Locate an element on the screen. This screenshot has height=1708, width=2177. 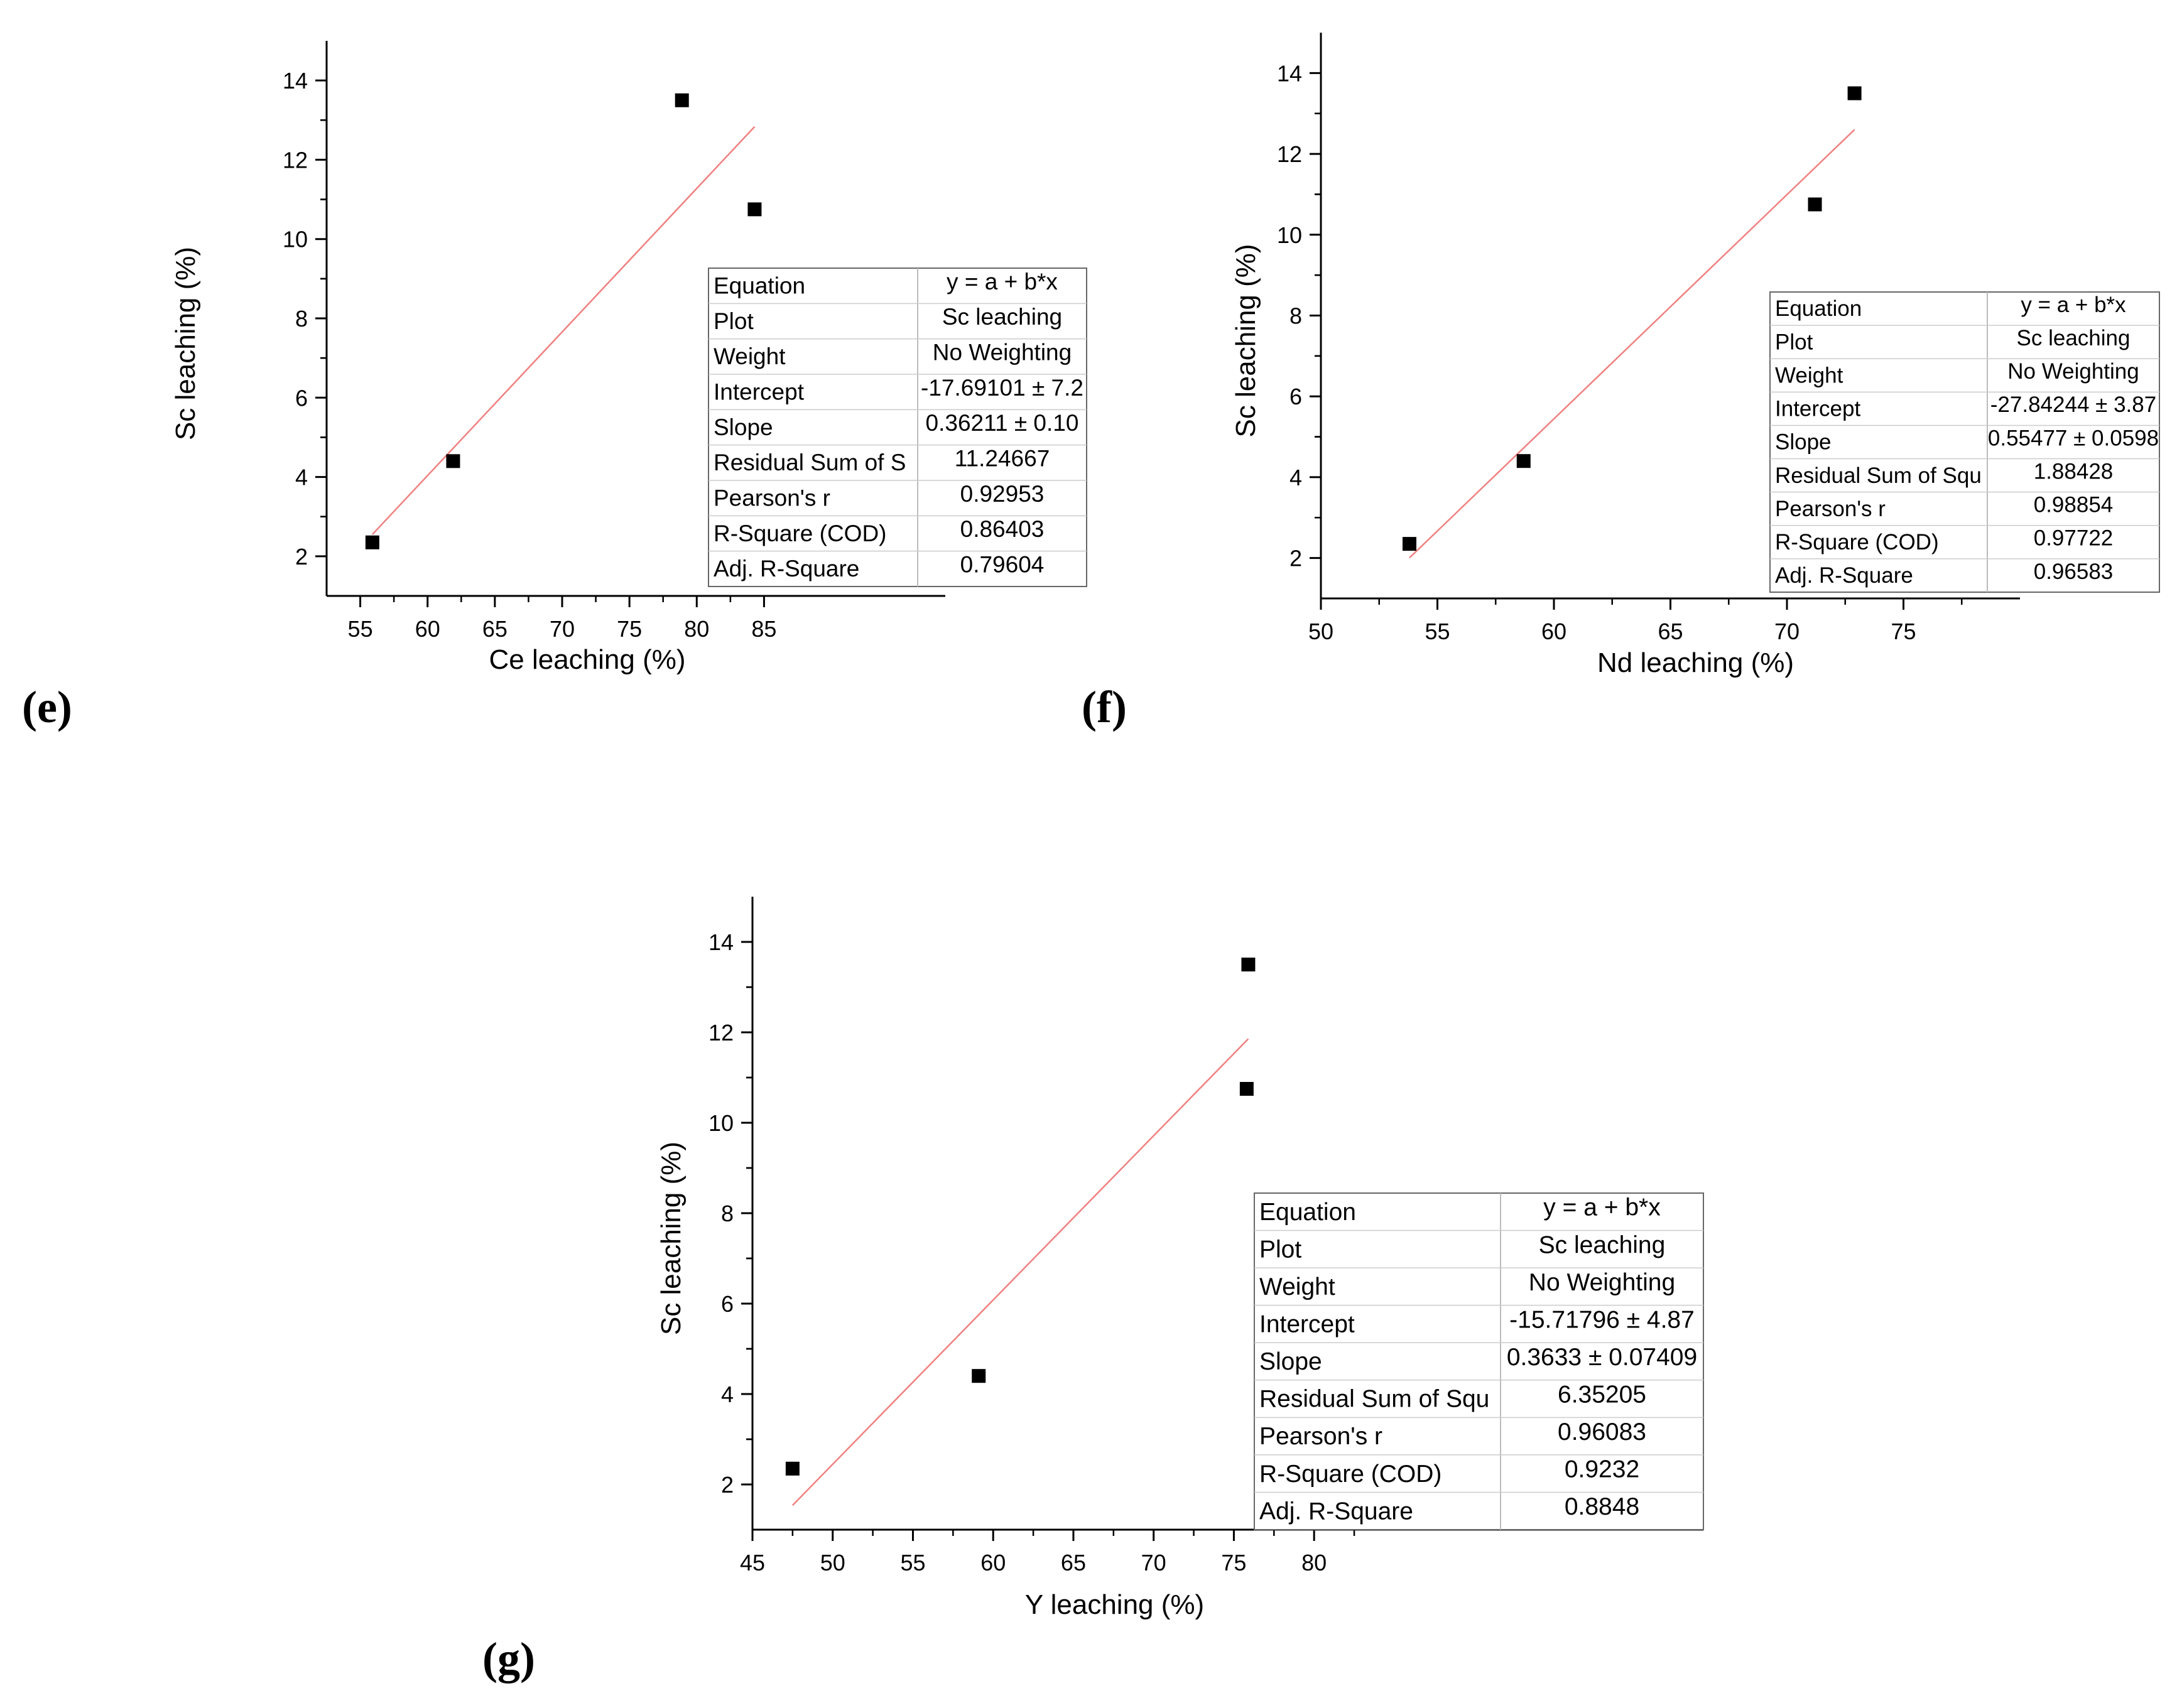
panel-label-g: (g) is located at coordinates (509, 1658).